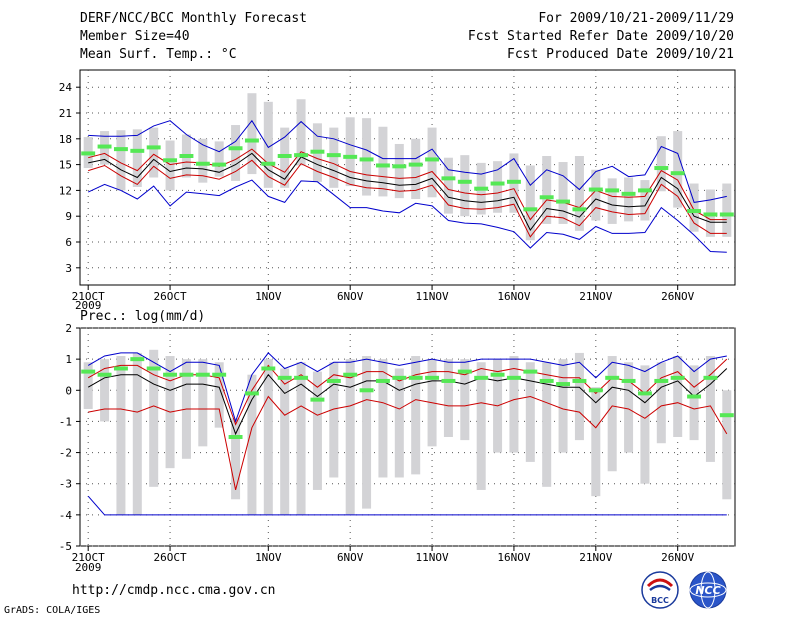  What do you see at coordinates (158, 54) in the screenshot?
I see `variable-label: Mean Surf. Temp.: °C` at bounding box center [158, 54].